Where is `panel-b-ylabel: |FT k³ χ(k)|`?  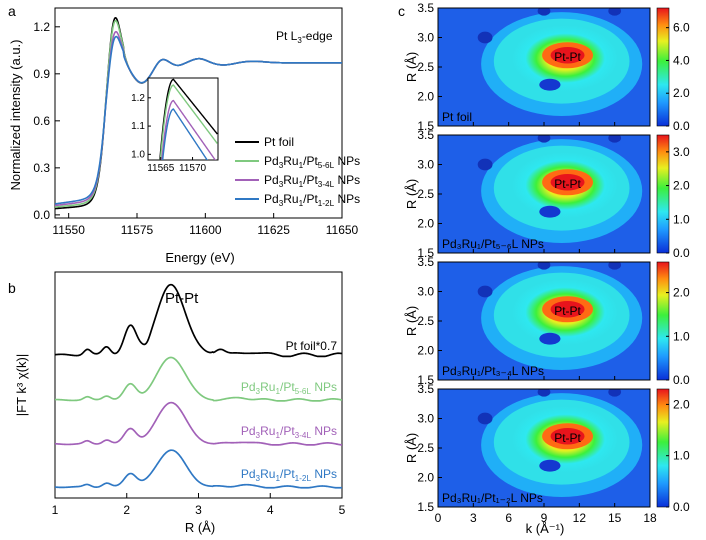 panel-b-ylabel: |FT k³ χ(k)| is located at coordinates (21, 385).